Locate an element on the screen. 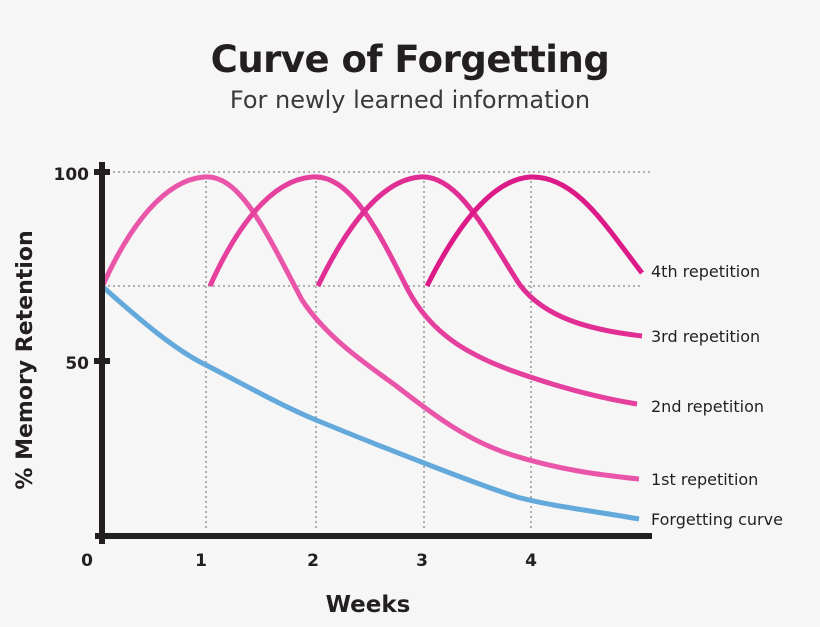 This screenshot has width=820, height=627. y-tick-100-mark is located at coordinates (102, 172).